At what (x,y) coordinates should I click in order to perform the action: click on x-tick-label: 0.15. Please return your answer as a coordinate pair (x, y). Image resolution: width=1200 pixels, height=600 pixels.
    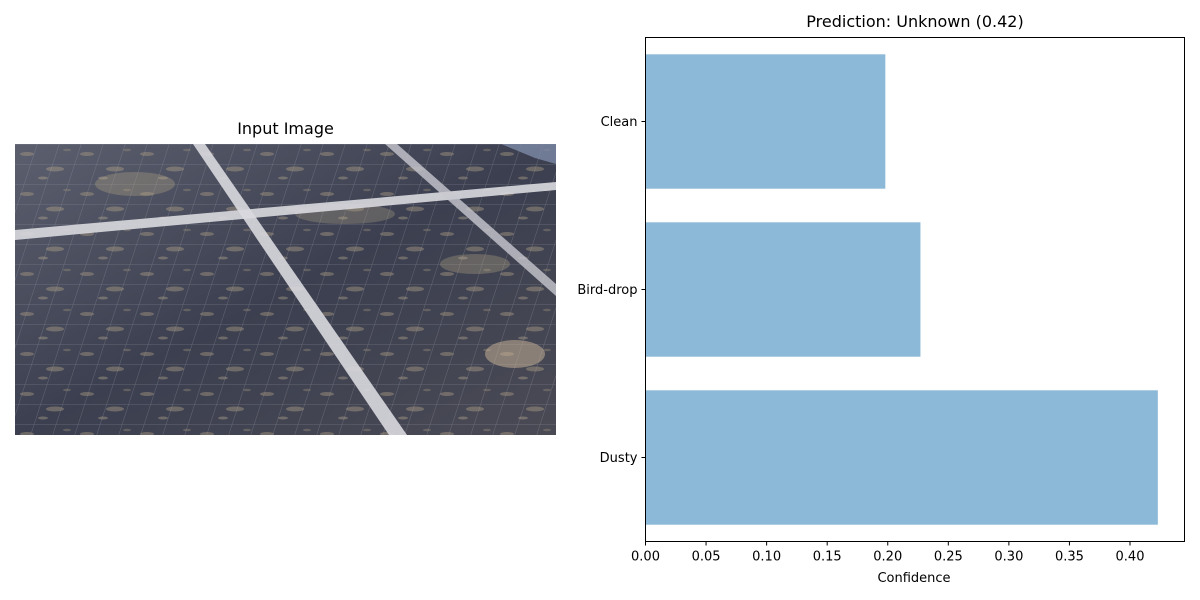
    Looking at the image, I should click on (827, 557).